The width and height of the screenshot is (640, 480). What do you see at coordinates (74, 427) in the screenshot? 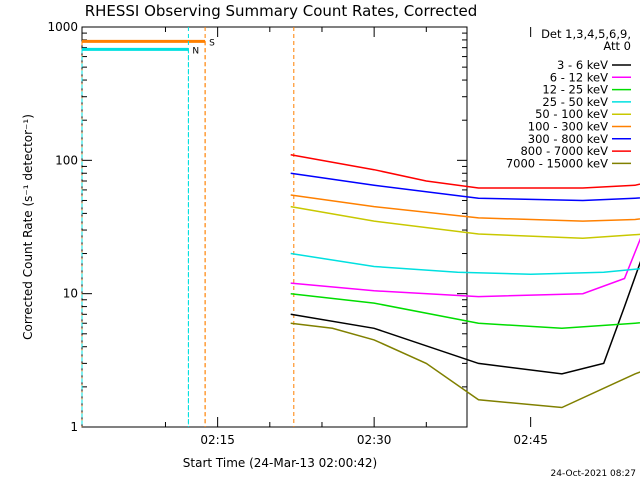
I see `y-tick-label: 1` at bounding box center [74, 427].